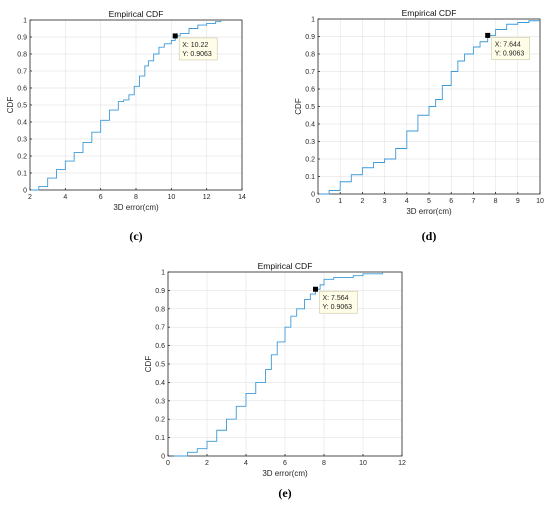 The width and height of the screenshot is (550, 509). Describe the element at coordinates (429, 236) in the screenshot. I see `figure-caption: (d)` at that location.